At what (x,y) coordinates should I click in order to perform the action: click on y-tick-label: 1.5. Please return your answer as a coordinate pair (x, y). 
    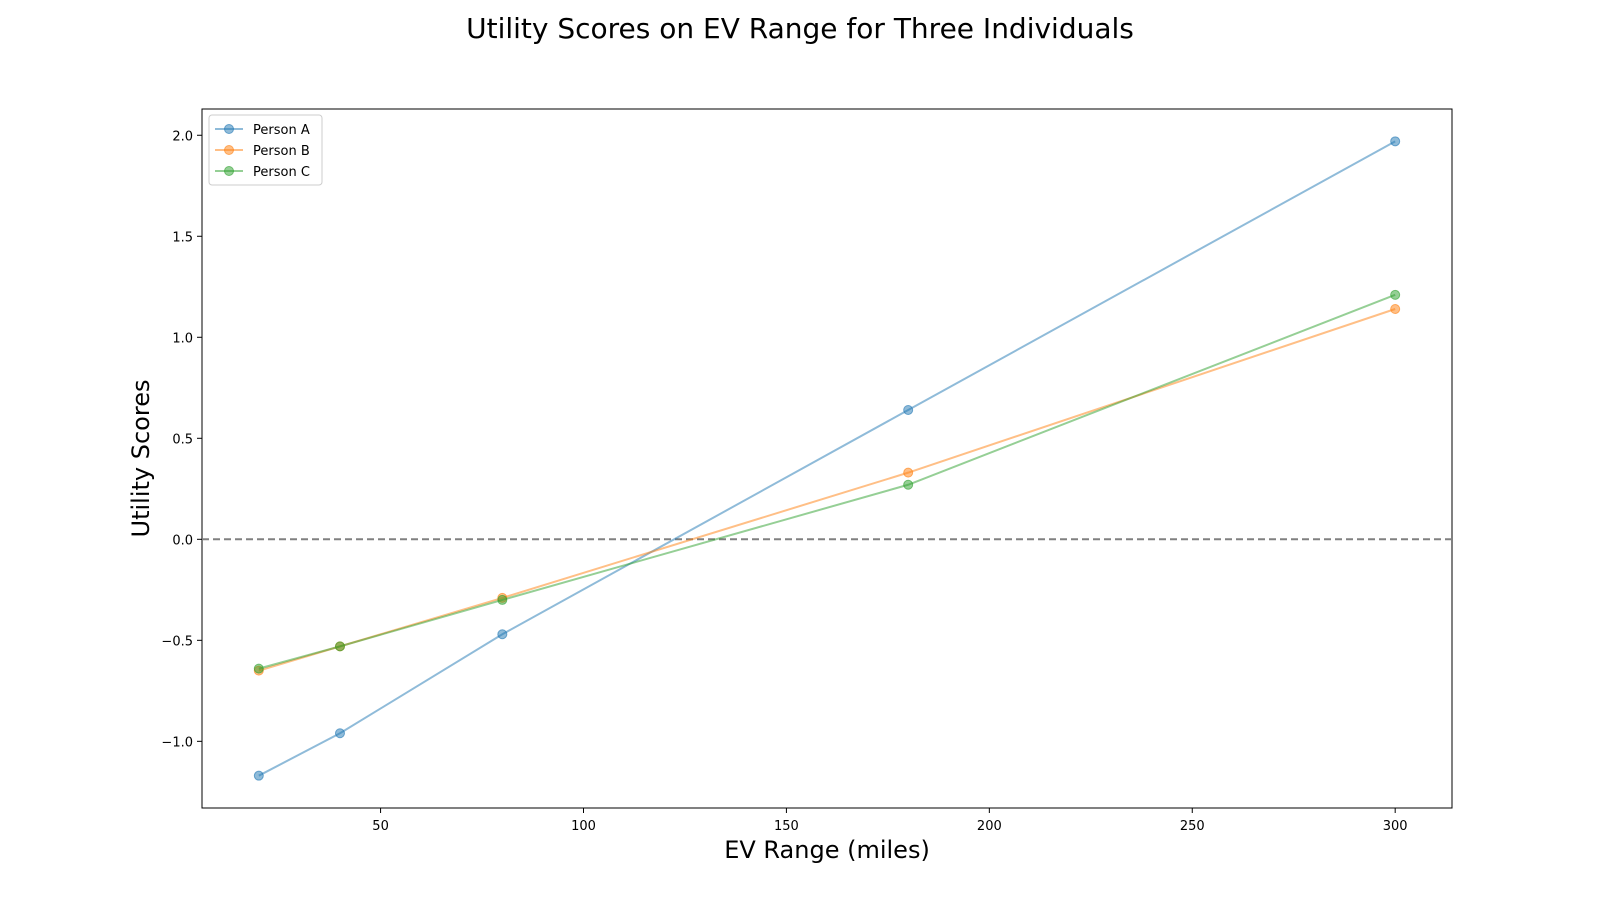
    Looking at the image, I should click on (182, 237).